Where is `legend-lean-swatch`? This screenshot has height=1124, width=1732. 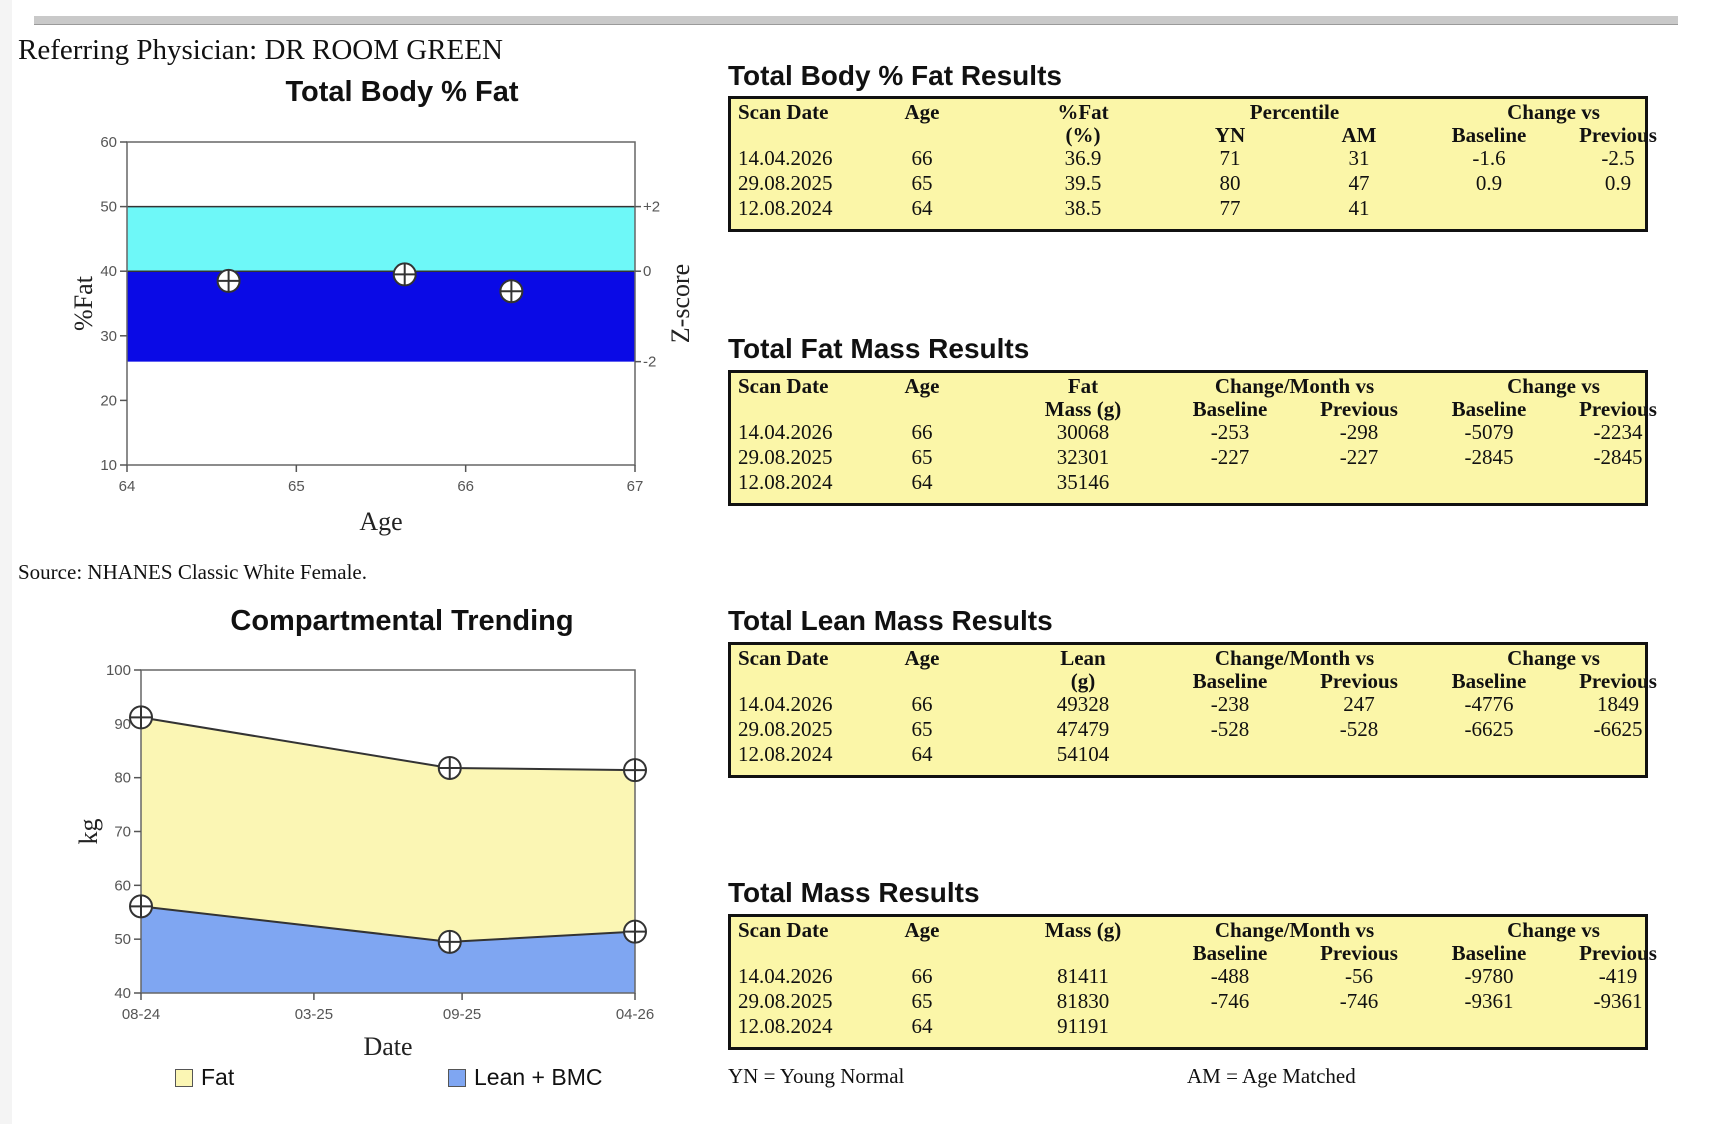
legend-lean-swatch is located at coordinates (457, 1077).